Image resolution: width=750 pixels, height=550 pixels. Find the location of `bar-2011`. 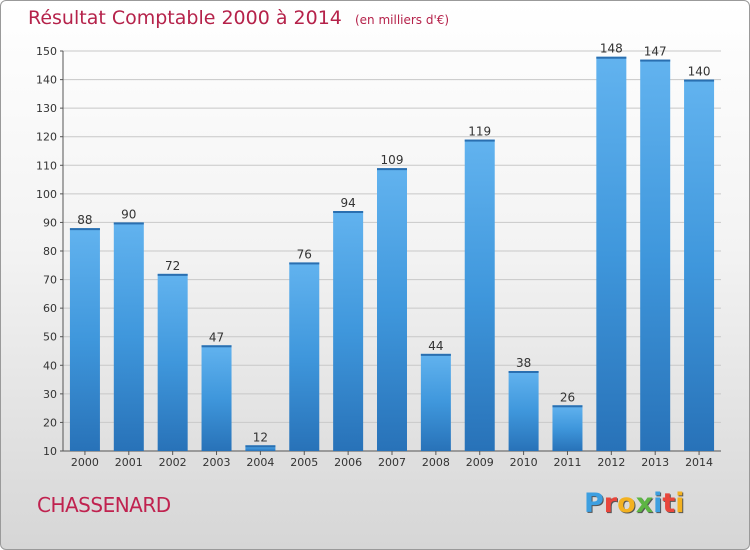

bar-2011 is located at coordinates (567, 428).